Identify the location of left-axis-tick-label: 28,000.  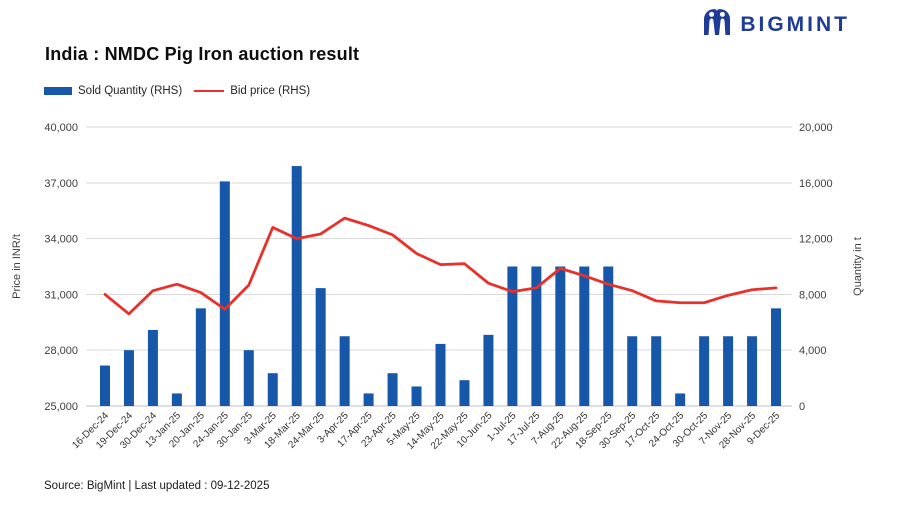
(61, 351).